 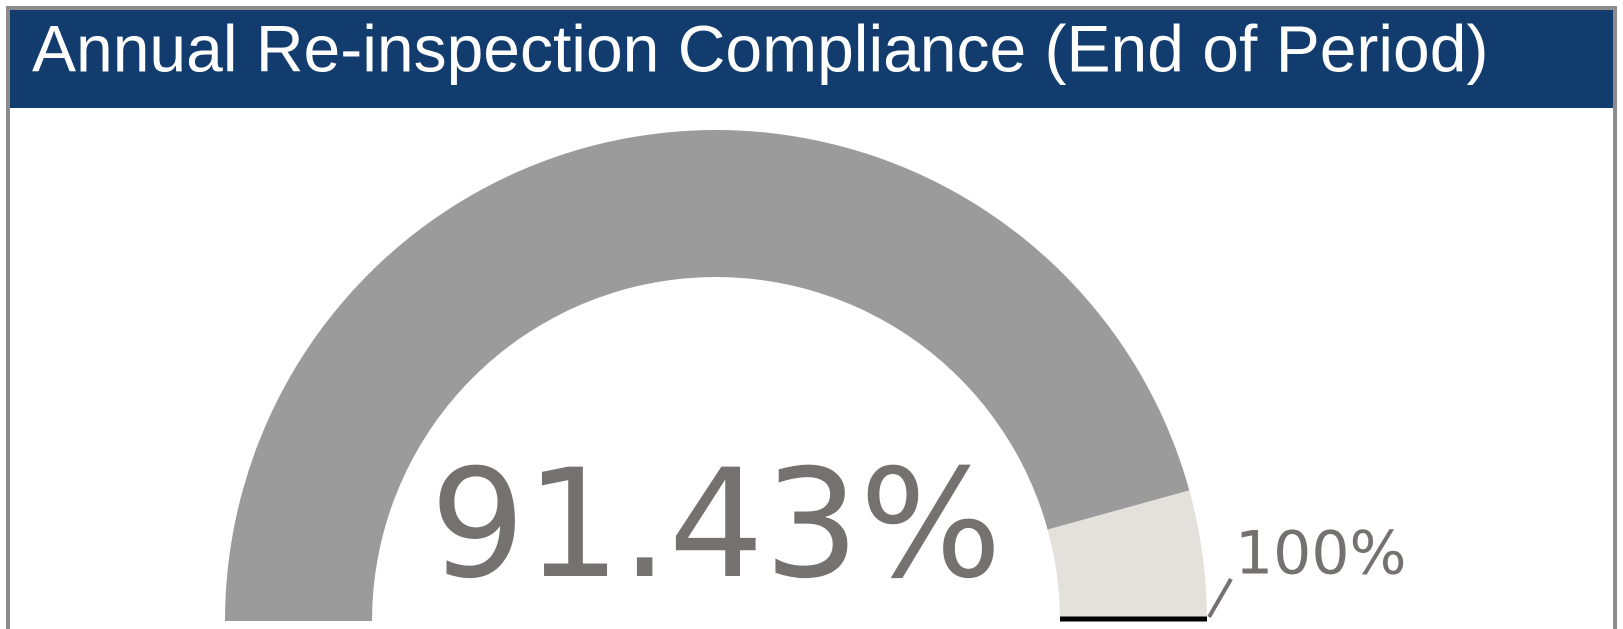 I want to click on value-label: 91.43%, so click(x=716, y=525).